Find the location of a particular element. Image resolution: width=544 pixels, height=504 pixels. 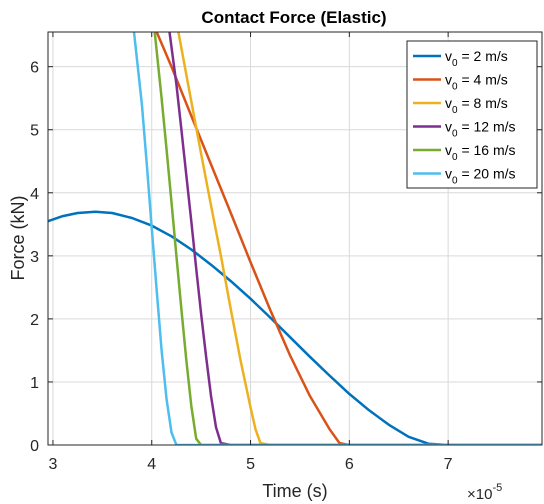

x-exponent-power: -5 is located at coordinates (497, 488).